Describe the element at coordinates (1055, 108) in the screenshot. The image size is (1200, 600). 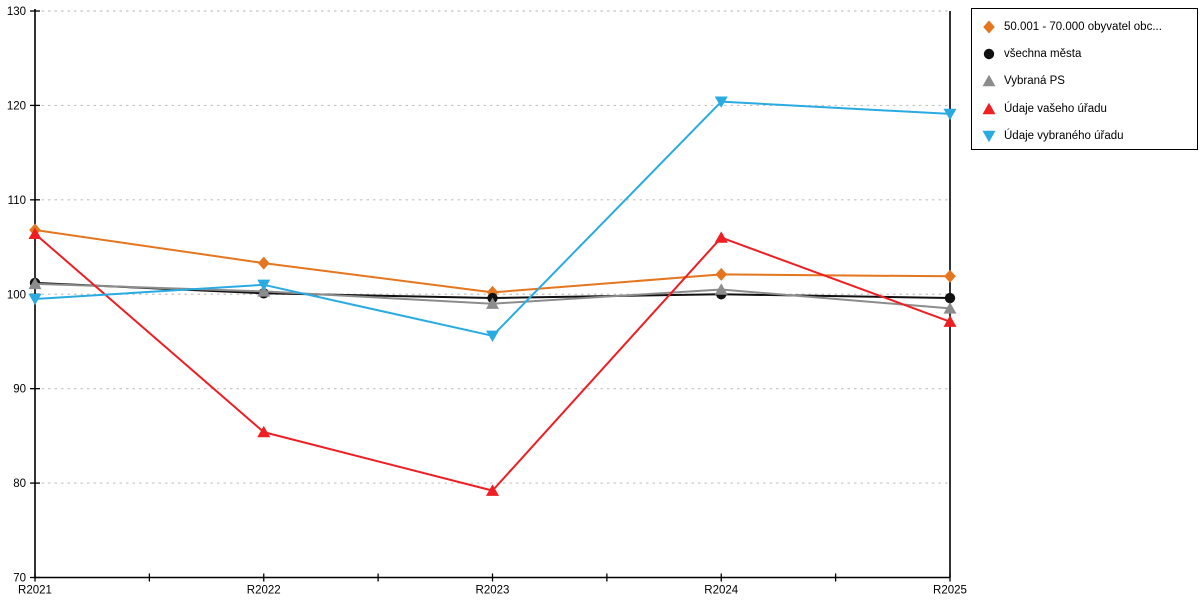
I see `legend-label: Údaje vašeho úřadu` at that location.